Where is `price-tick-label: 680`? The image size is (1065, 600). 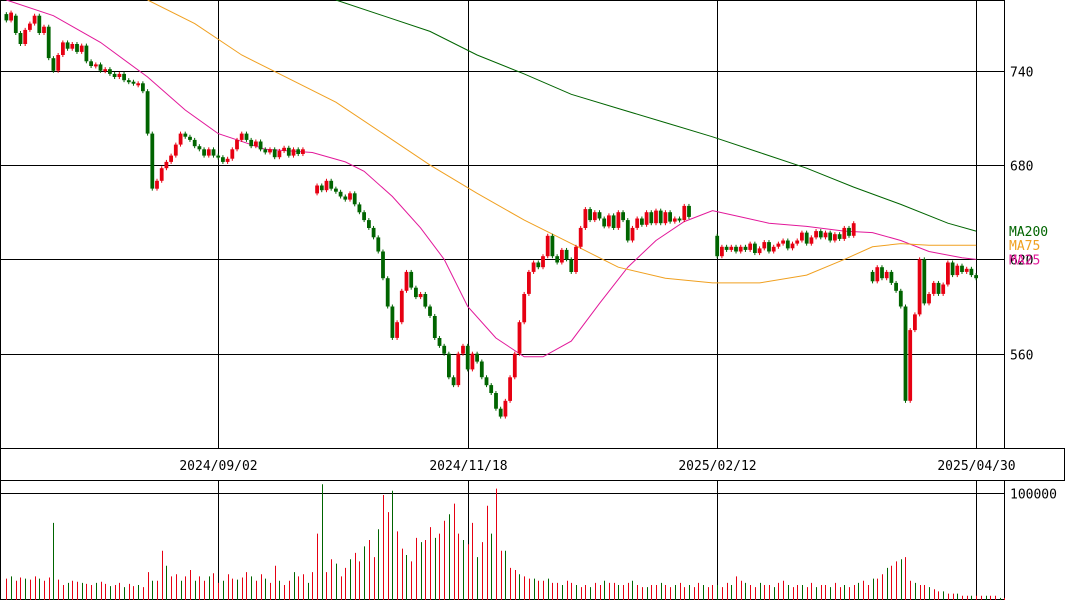
price-tick-label: 680 is located at coordinates (1021, 167).